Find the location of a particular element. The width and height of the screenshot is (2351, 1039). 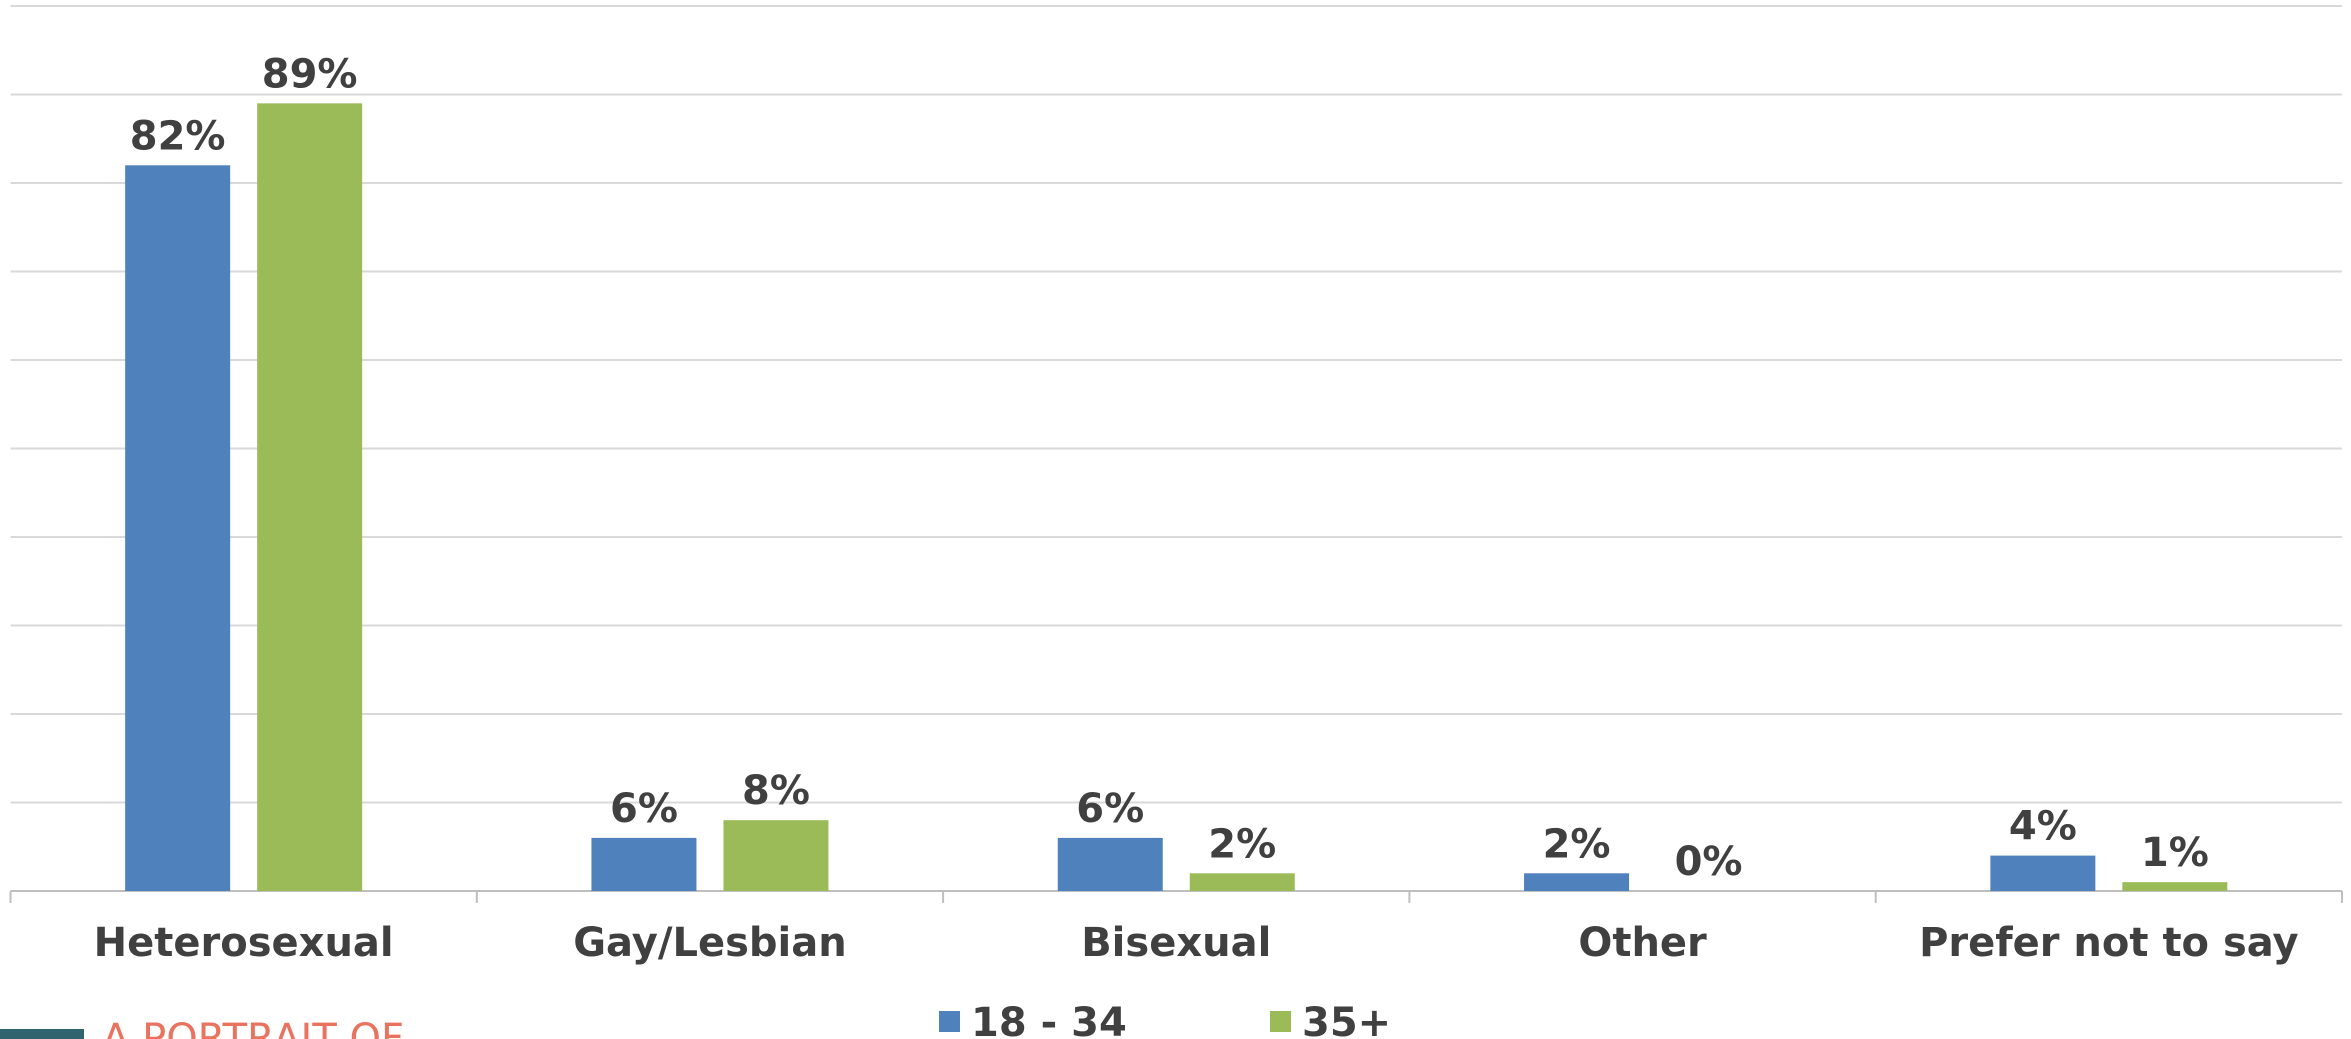

x-tick-label: Heterosexual is located at coordinates (244, 943).